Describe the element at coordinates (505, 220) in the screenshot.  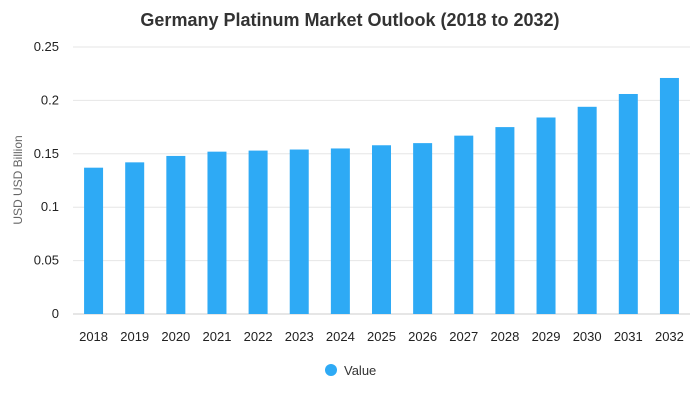
I see `bar-2028` at that location.